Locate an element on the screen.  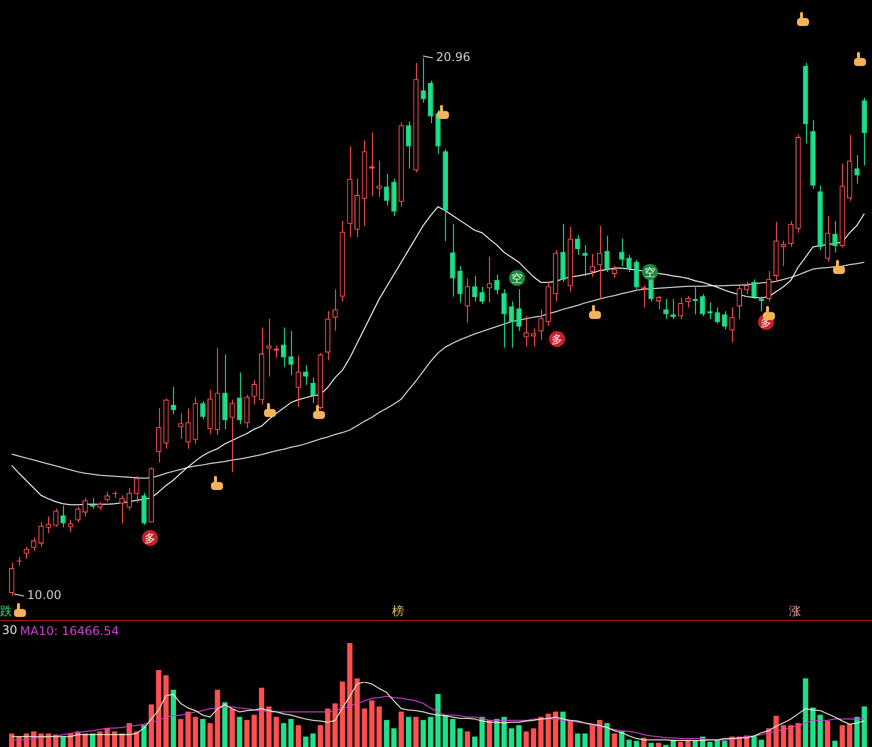
text: 30 is located at coordinates (10, 630).